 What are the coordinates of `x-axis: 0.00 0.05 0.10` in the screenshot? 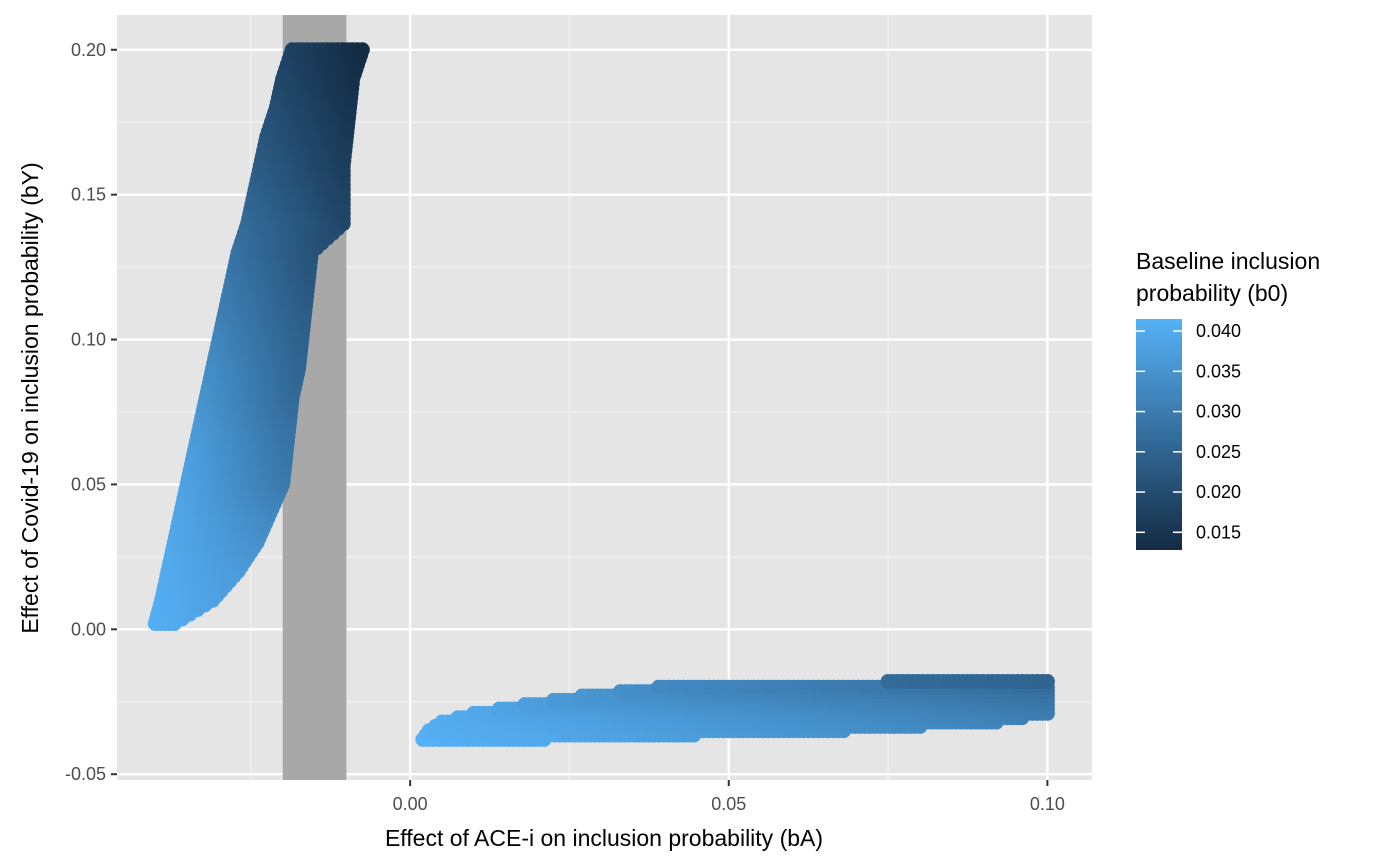 It's located at (729, 797).